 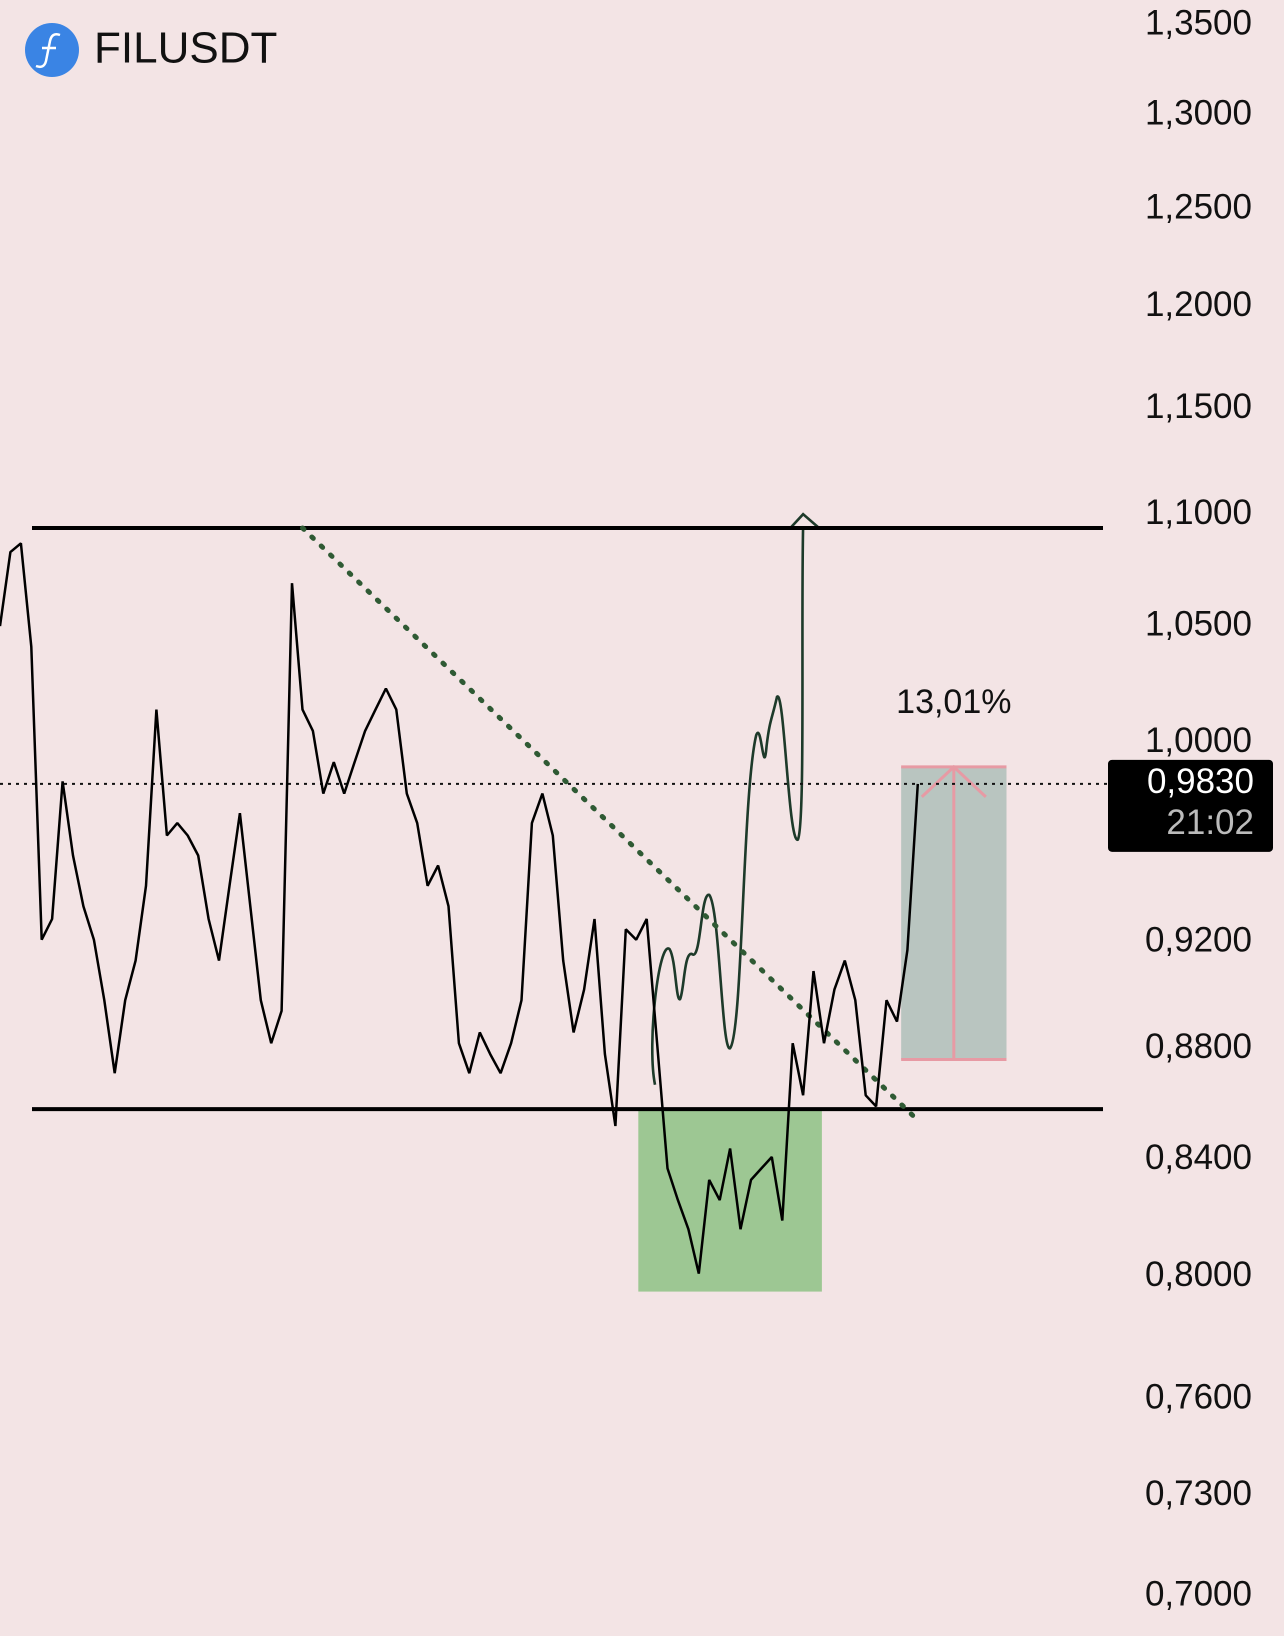 What do you see at coordinates (48, 51) in the screenshot?
I see `symbol-logo-glyph` at bounding box center [48, 51].